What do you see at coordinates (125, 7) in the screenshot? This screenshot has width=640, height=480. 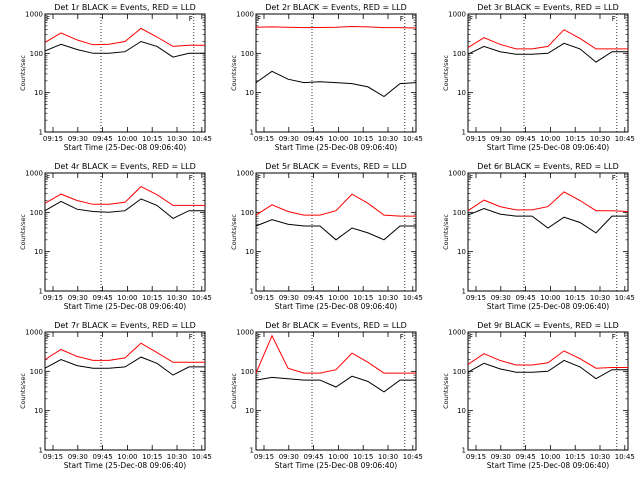 I see `panel-title: Det 1r BLACK = Events, RED = LLD` at bounding box center [125, 7].